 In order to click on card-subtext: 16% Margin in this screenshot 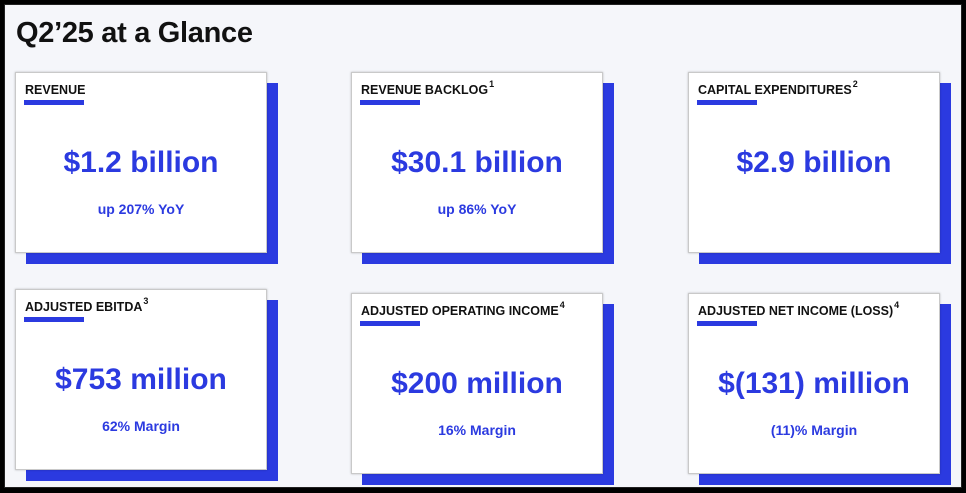, I will do `click(477, 430)`.